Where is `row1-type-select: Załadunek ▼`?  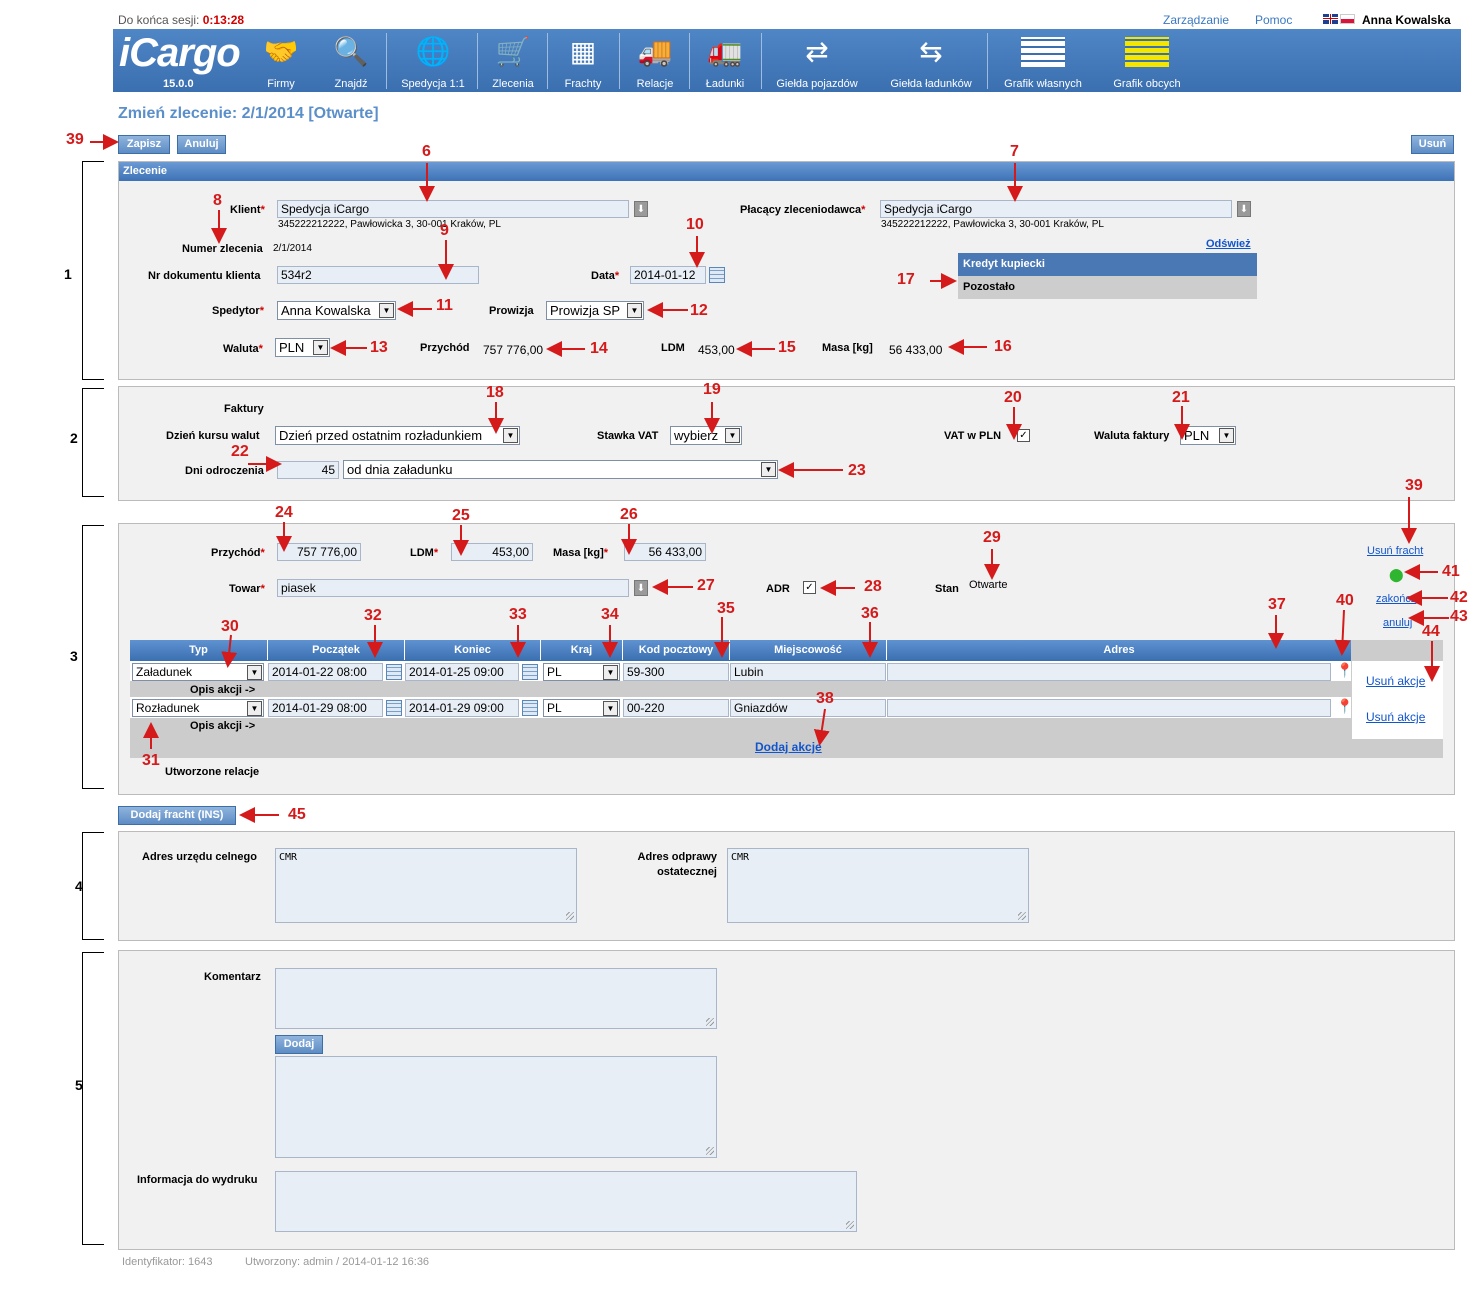 row1-type-select: Załadunek ▼ is located at coordinates (198, 672).